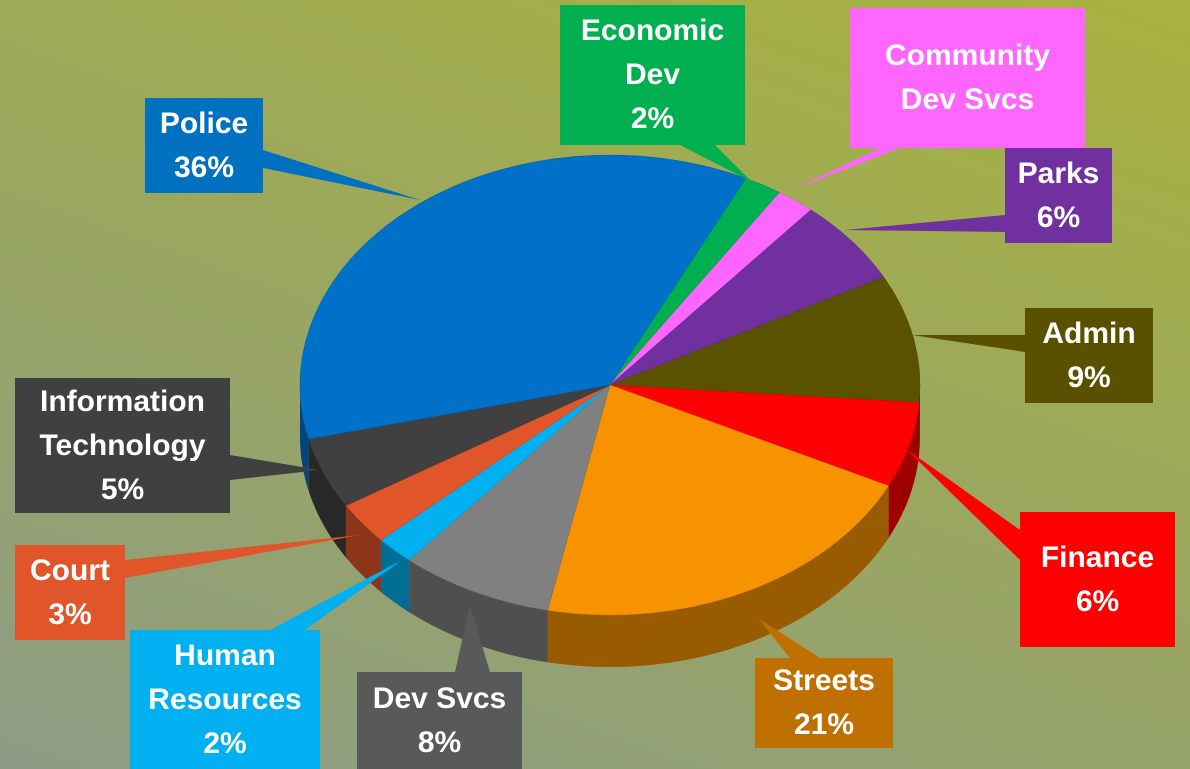 The height and width of the screenshot is (769, 1190). I want to click on data-label: Community Dev Svcs, so click(967, 78).